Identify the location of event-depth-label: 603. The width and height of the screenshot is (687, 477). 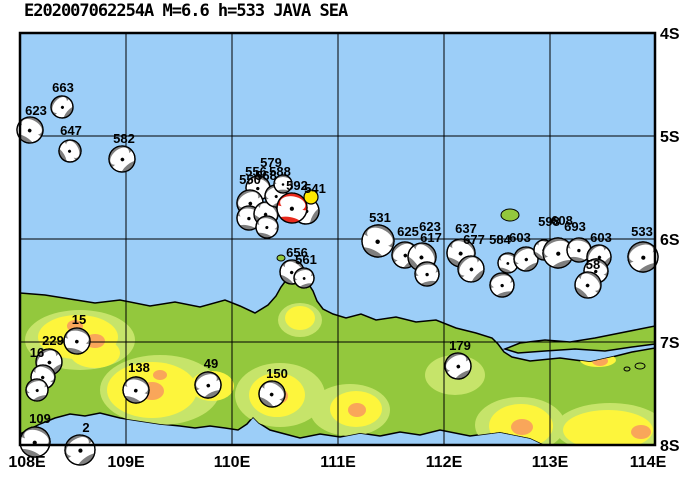
(520, 237).